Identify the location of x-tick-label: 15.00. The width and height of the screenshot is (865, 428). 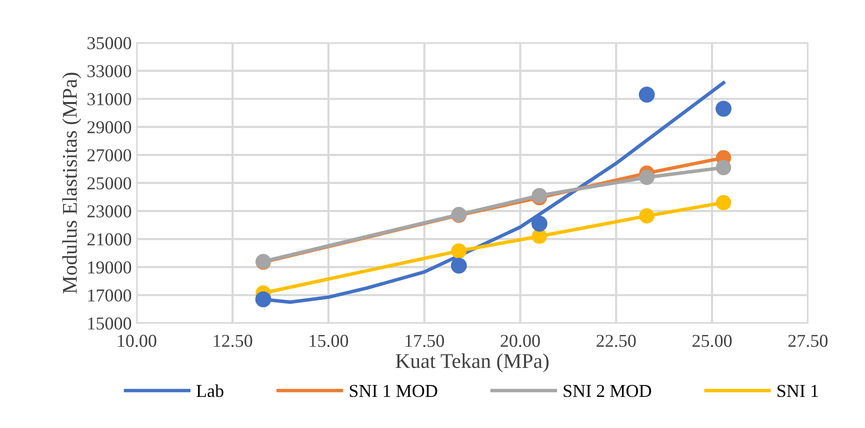
(329, 341).